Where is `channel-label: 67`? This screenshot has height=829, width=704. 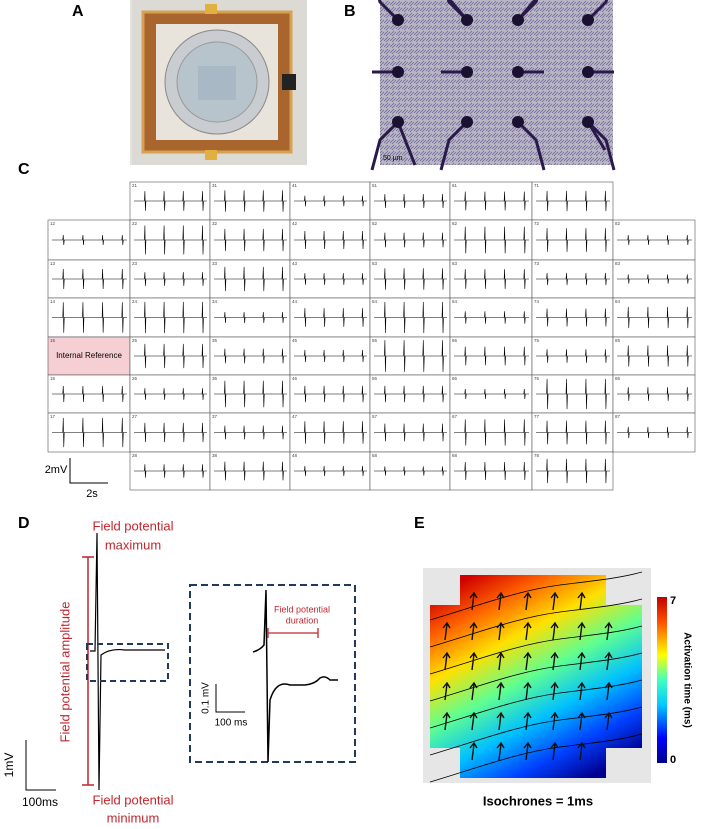 channel-label: 67 is located at coordinates (455, 416).